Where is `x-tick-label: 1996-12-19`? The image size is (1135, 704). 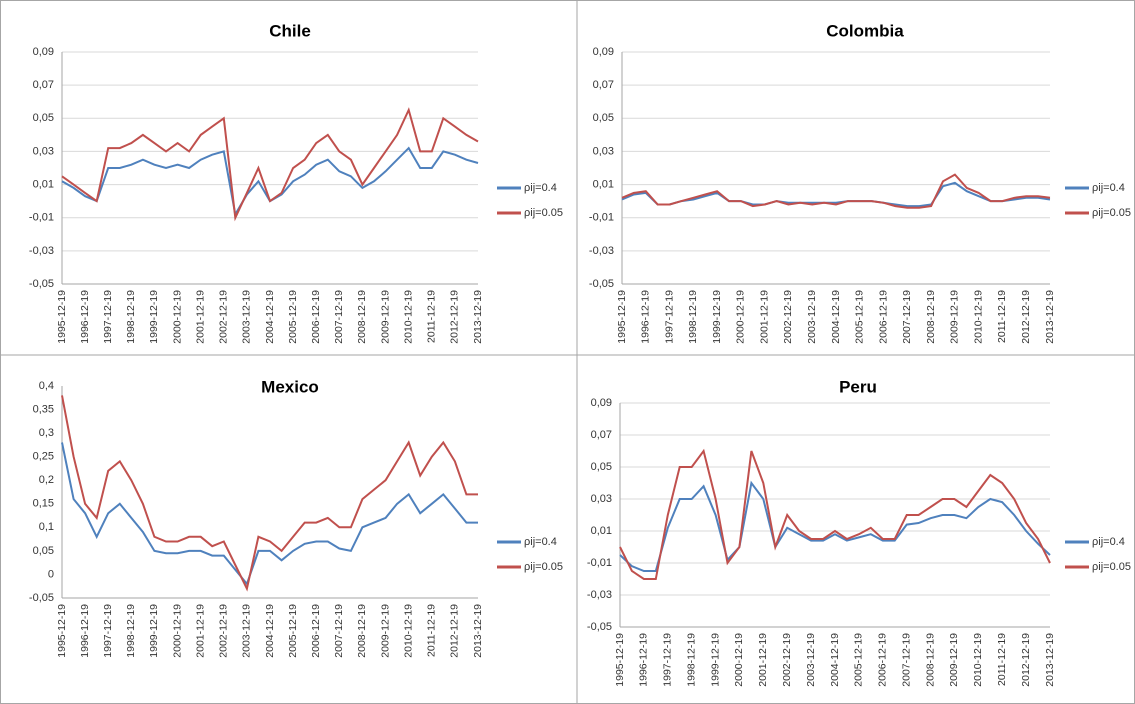 x-tick-label: 1996-12-19 is located at coordinates (646, 317).